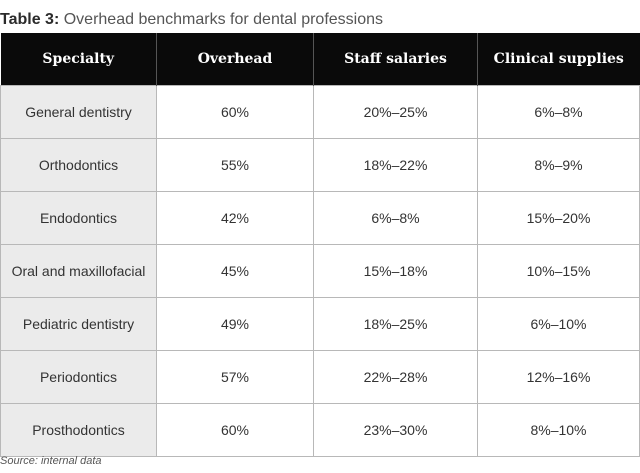 This screenshot has height=473, width=640. I want to click on cell-staff-salaries: 23%–30%, so click(395, 430).